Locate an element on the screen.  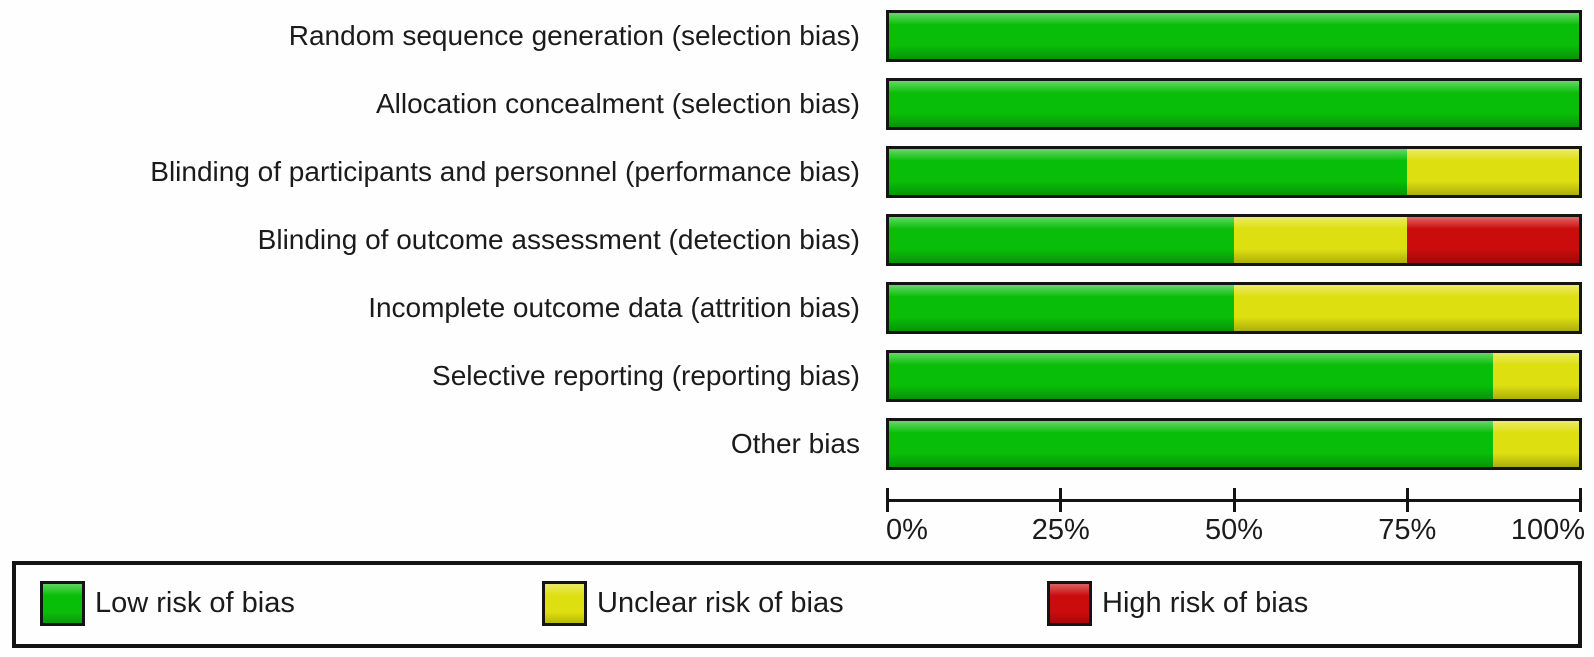
bias-row-label: Selective reporting (reporting bias) is located at coordinates (646, 375).